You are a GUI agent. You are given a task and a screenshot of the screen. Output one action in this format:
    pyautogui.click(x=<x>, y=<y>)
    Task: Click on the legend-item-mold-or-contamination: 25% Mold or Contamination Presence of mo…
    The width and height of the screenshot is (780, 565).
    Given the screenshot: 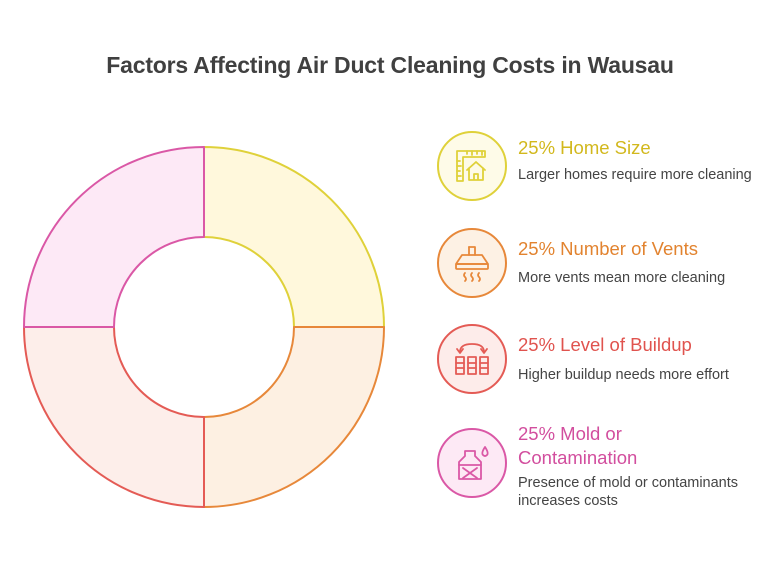 What is the action you would take?
    pyautogui.click(x=608, y=469)
    